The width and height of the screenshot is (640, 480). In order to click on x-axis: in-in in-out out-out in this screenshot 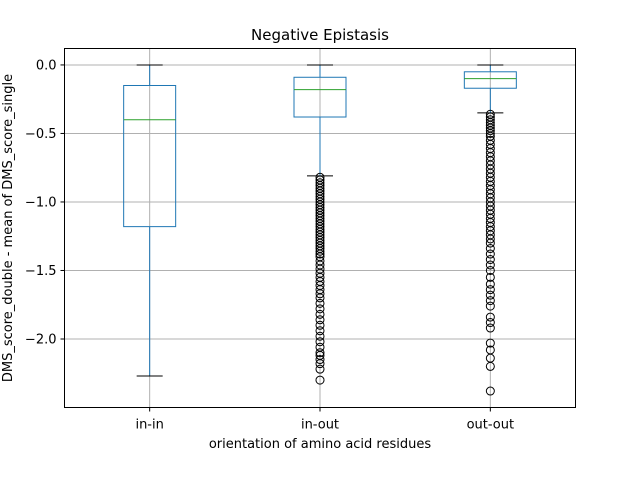, I will do `click(325, 420)`.